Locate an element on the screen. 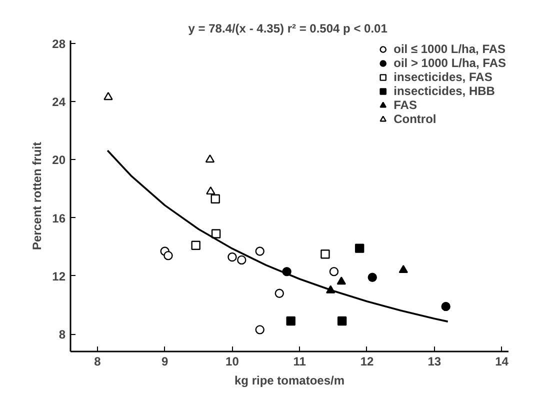  y-tick-label: 24 is located at coordinates (59, 102).